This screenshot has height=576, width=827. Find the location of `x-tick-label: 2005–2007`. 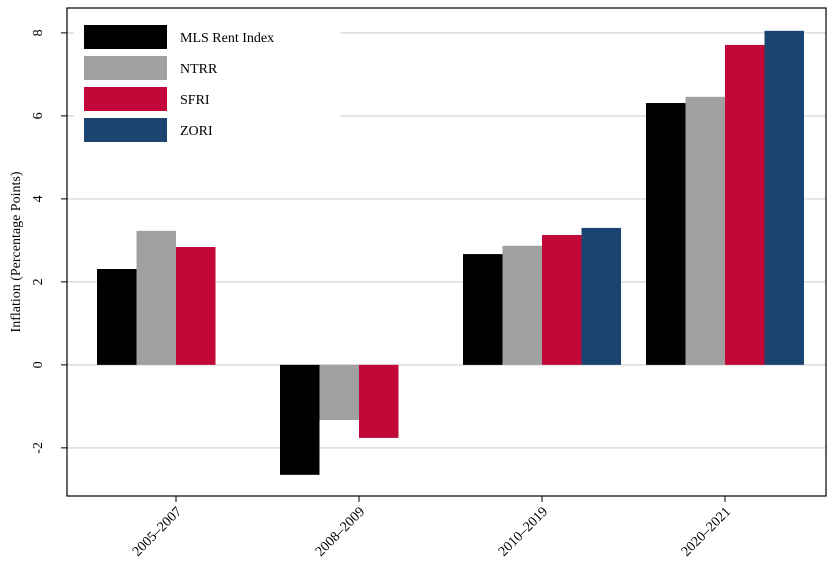

x-tick-label: 2005–2007 is located at coordinates (157, 531).